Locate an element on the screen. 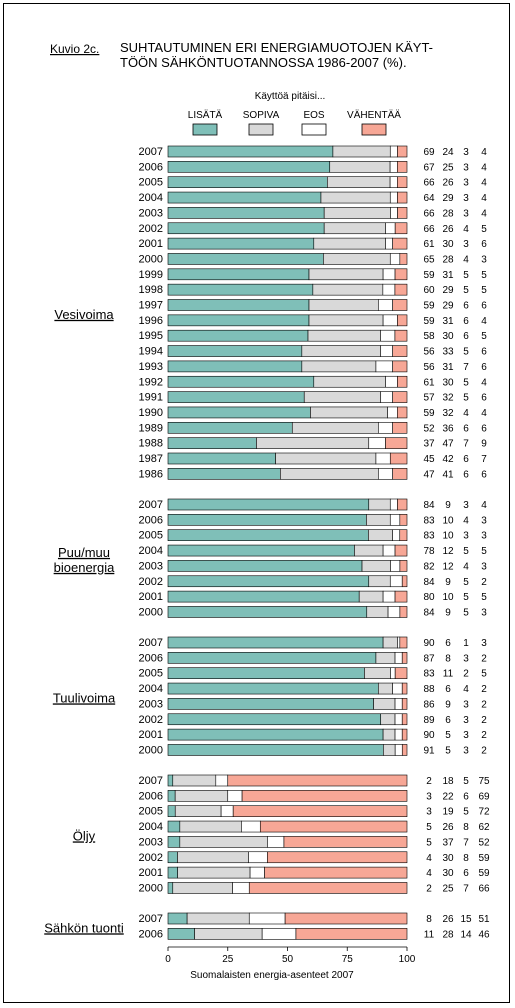 This screenshot has height=1008, width=515. value-label-lisata: 69 is located at coordinates (429, 152).